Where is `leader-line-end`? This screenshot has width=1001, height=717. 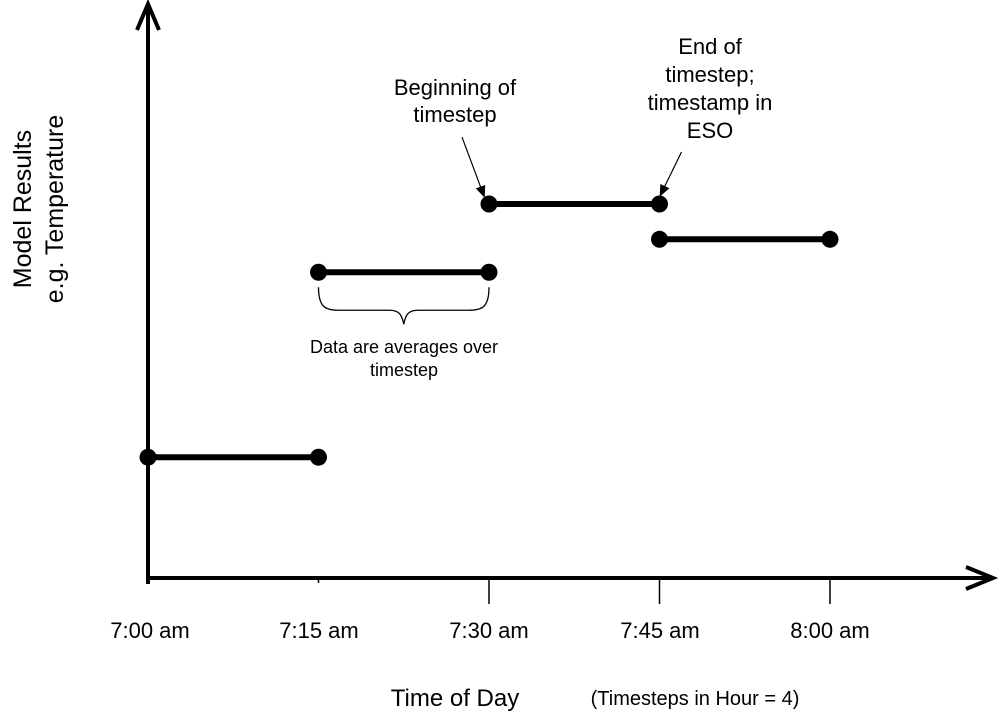 leader-line-end is located at coordinates (671, 174).